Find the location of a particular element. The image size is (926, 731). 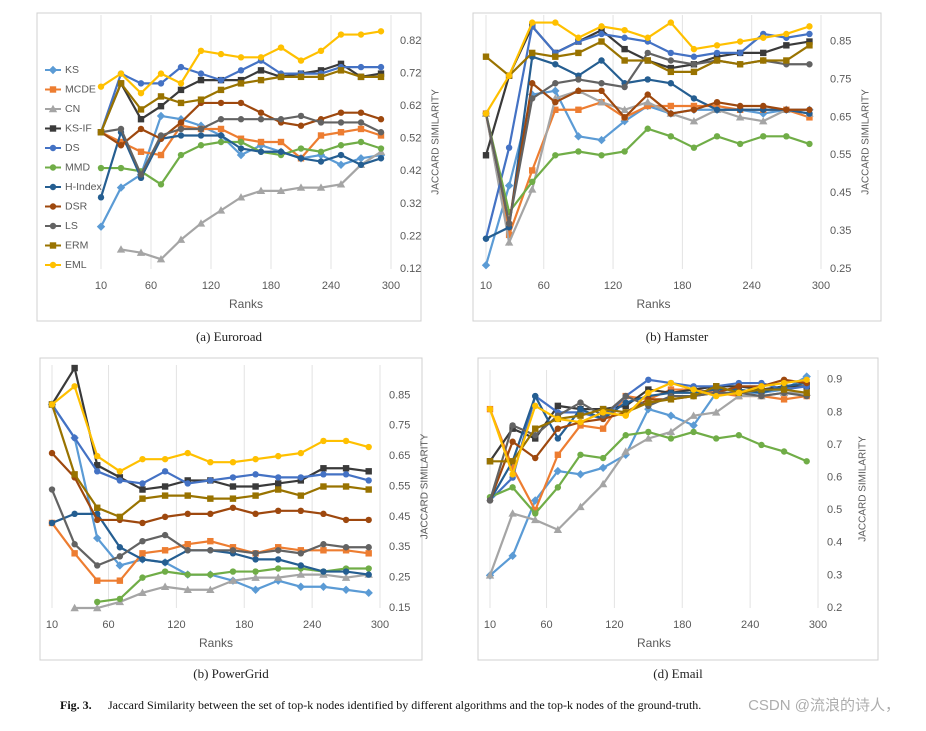

y-tick-label: 0.32 is located at coordinates (410, 204).